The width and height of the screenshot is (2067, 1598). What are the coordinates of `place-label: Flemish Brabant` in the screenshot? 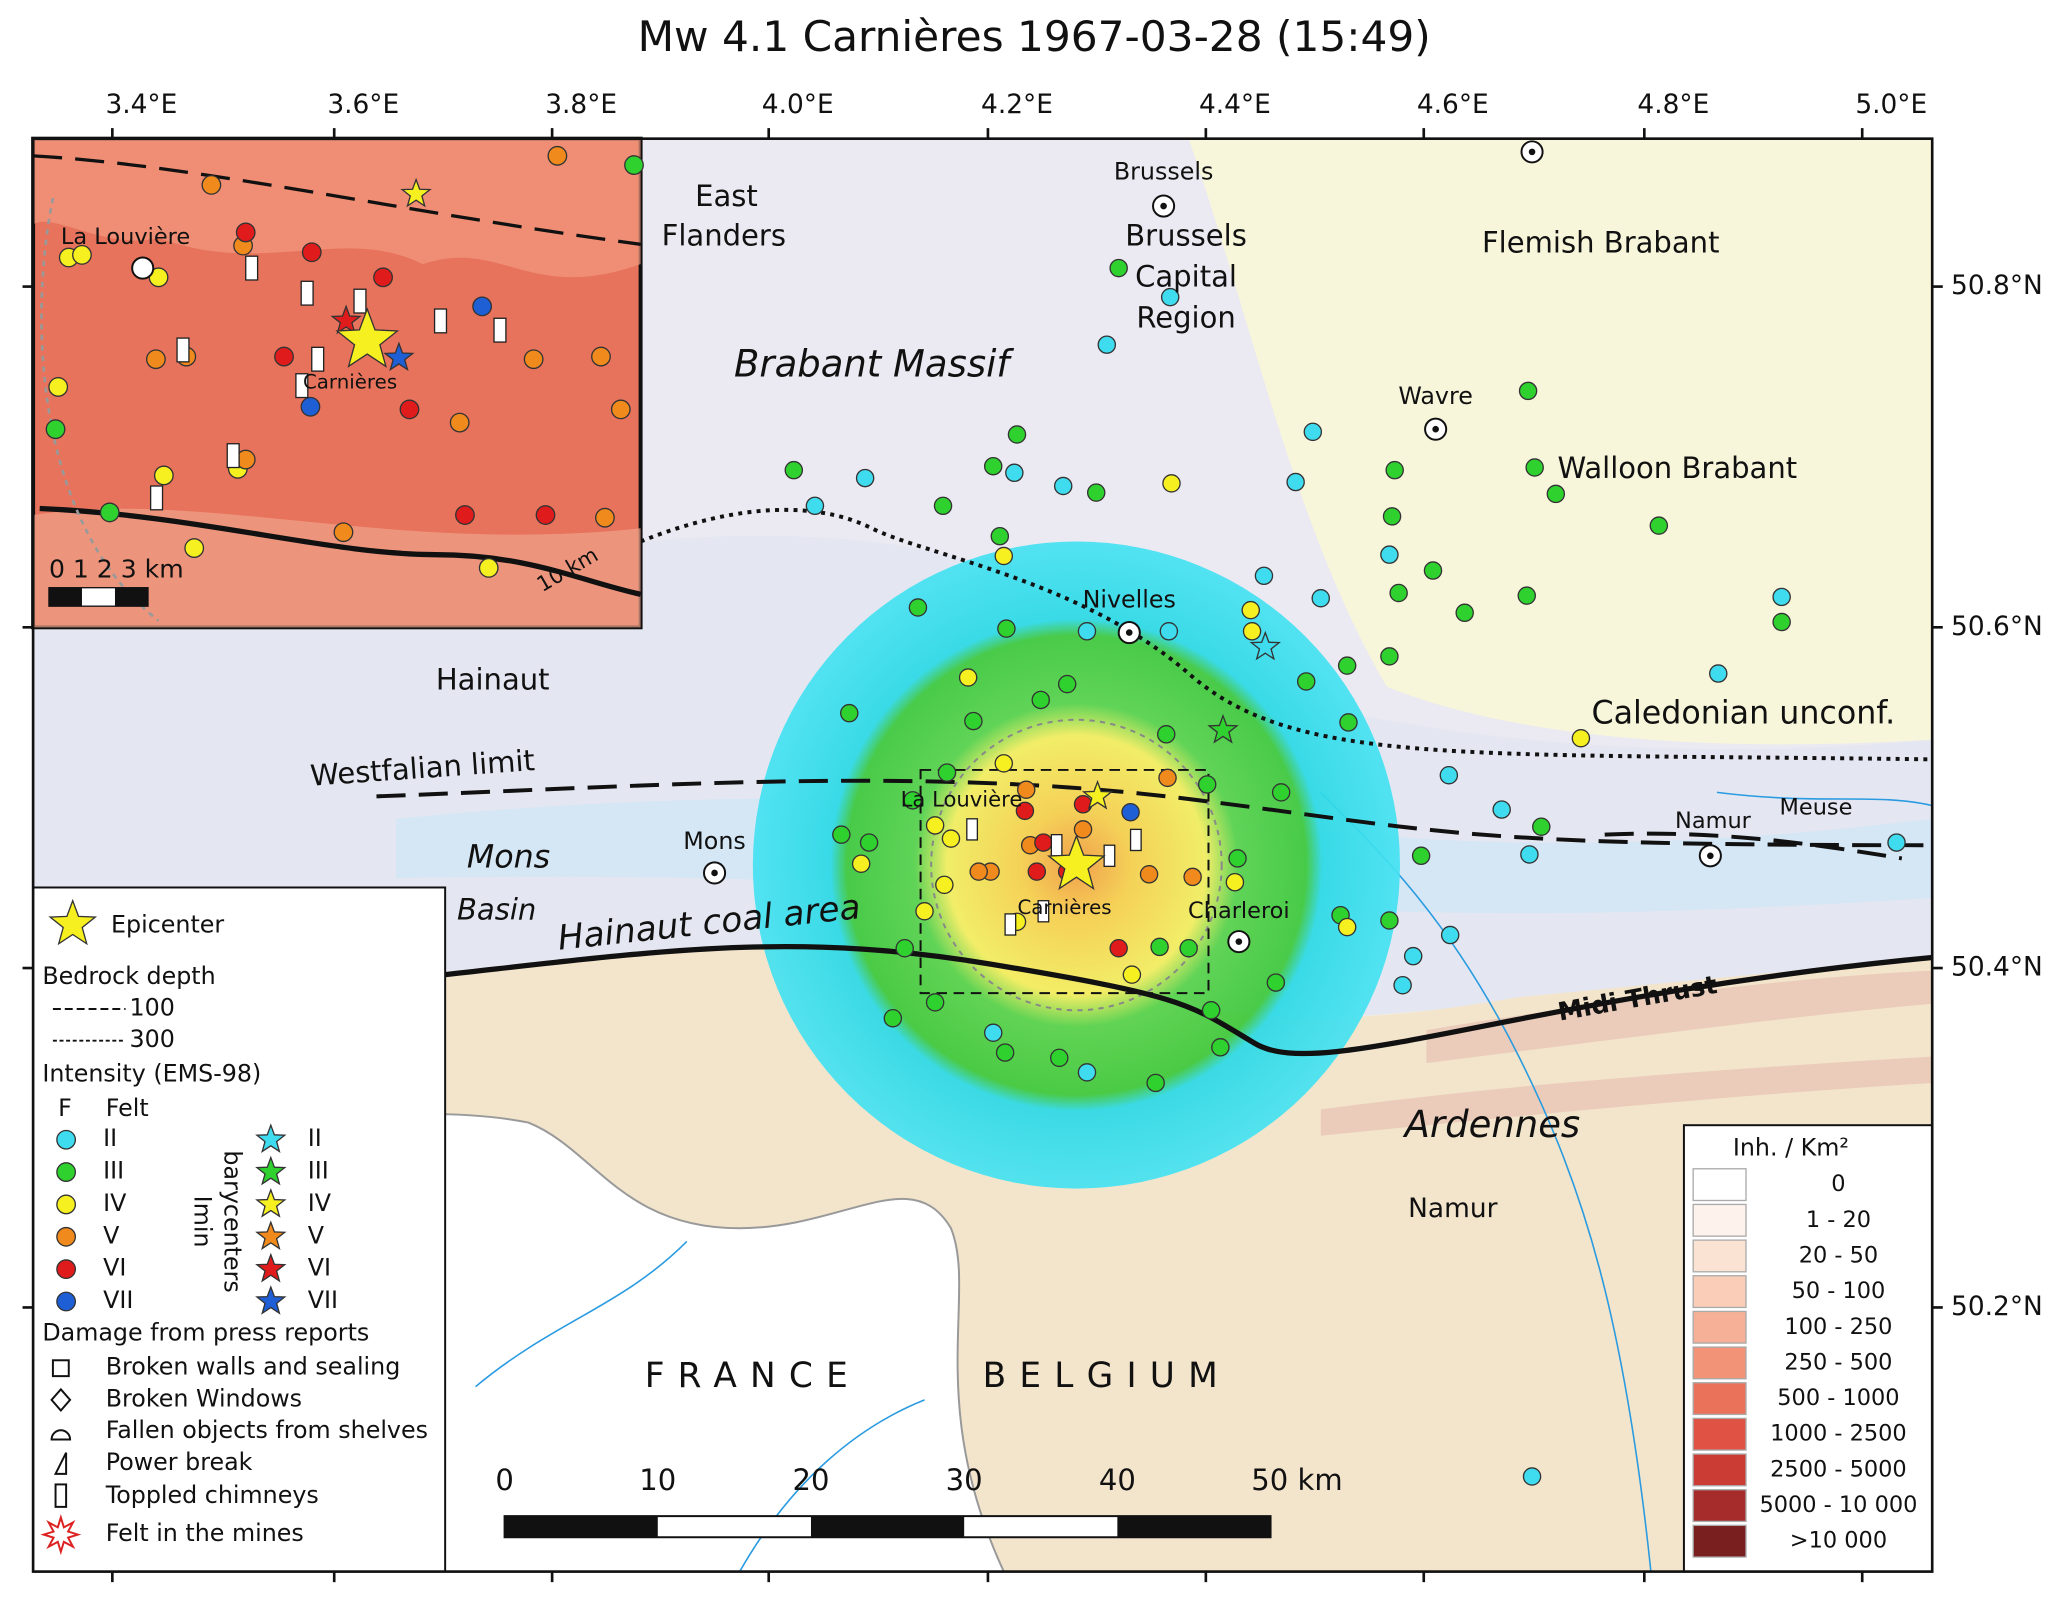 It's located at (1601, 242).